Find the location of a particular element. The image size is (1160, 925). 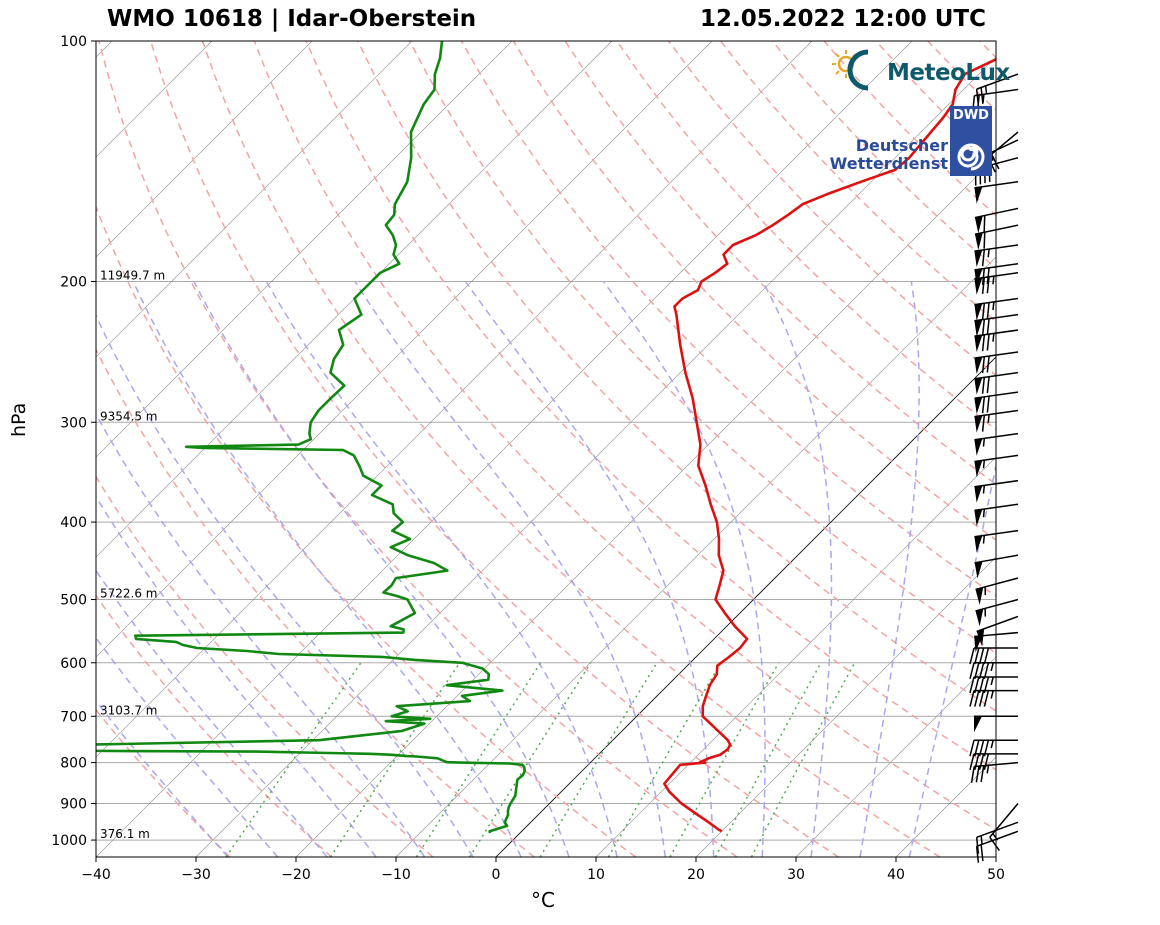

chart-title-datetime: 12.05.2022 12:00 UTC is located at coordinates (843, 19).